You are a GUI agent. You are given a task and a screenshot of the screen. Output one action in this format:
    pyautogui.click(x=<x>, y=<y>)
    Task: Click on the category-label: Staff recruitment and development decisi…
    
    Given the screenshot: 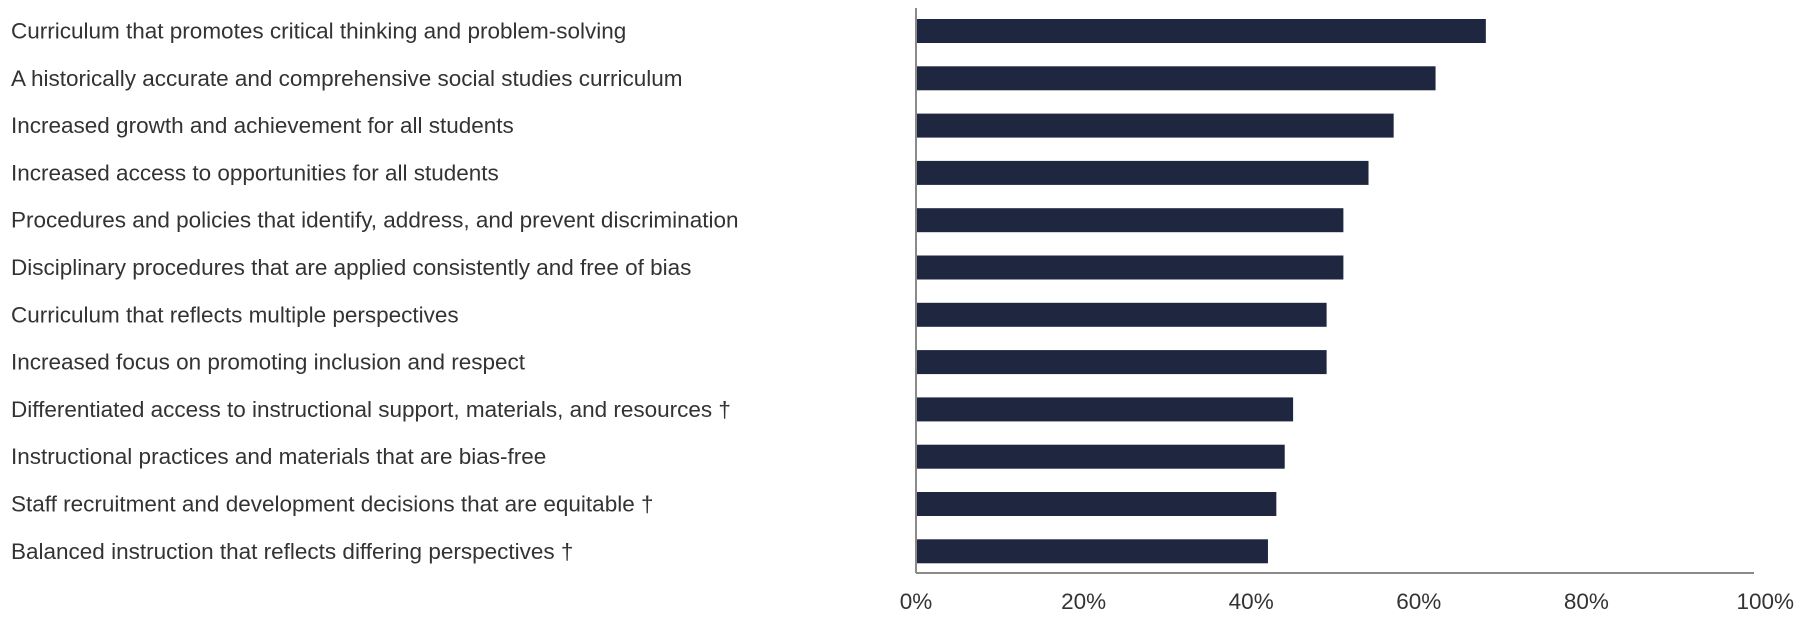 What is the action you would take?
    pyautogui.click(x=332, y=504)
    